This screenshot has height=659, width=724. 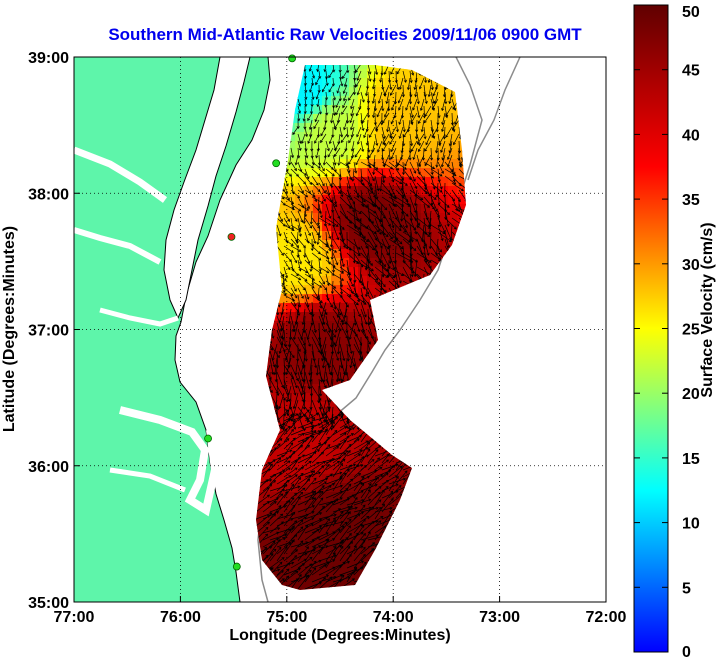 What do you see at coordinates (169, 461) in the screenshot?
I see `sound-waters` at bounding box center [169, 461].